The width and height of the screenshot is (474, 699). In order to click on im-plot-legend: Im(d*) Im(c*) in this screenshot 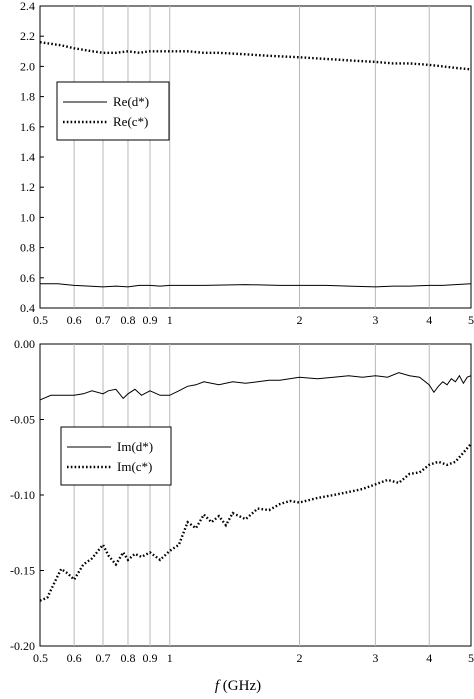, I will do `click(116, 456)`.